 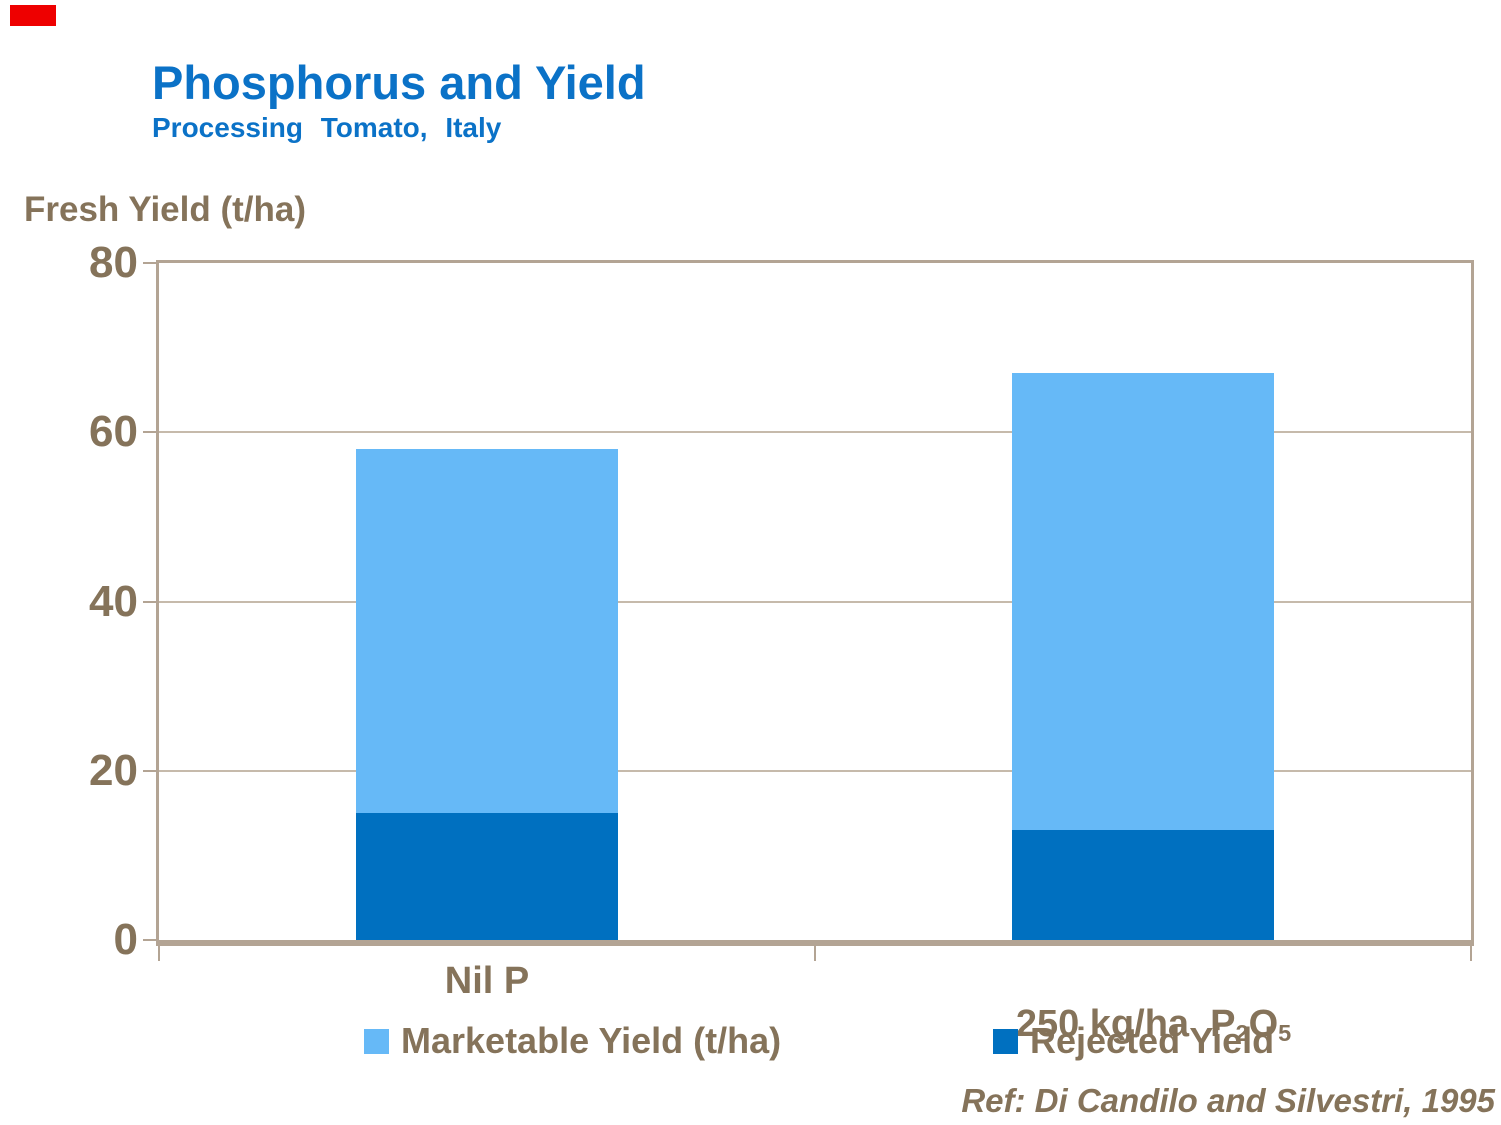 I want to click on legend-label-rejected: Rejected Yield, so click(x=1152, y=1040).